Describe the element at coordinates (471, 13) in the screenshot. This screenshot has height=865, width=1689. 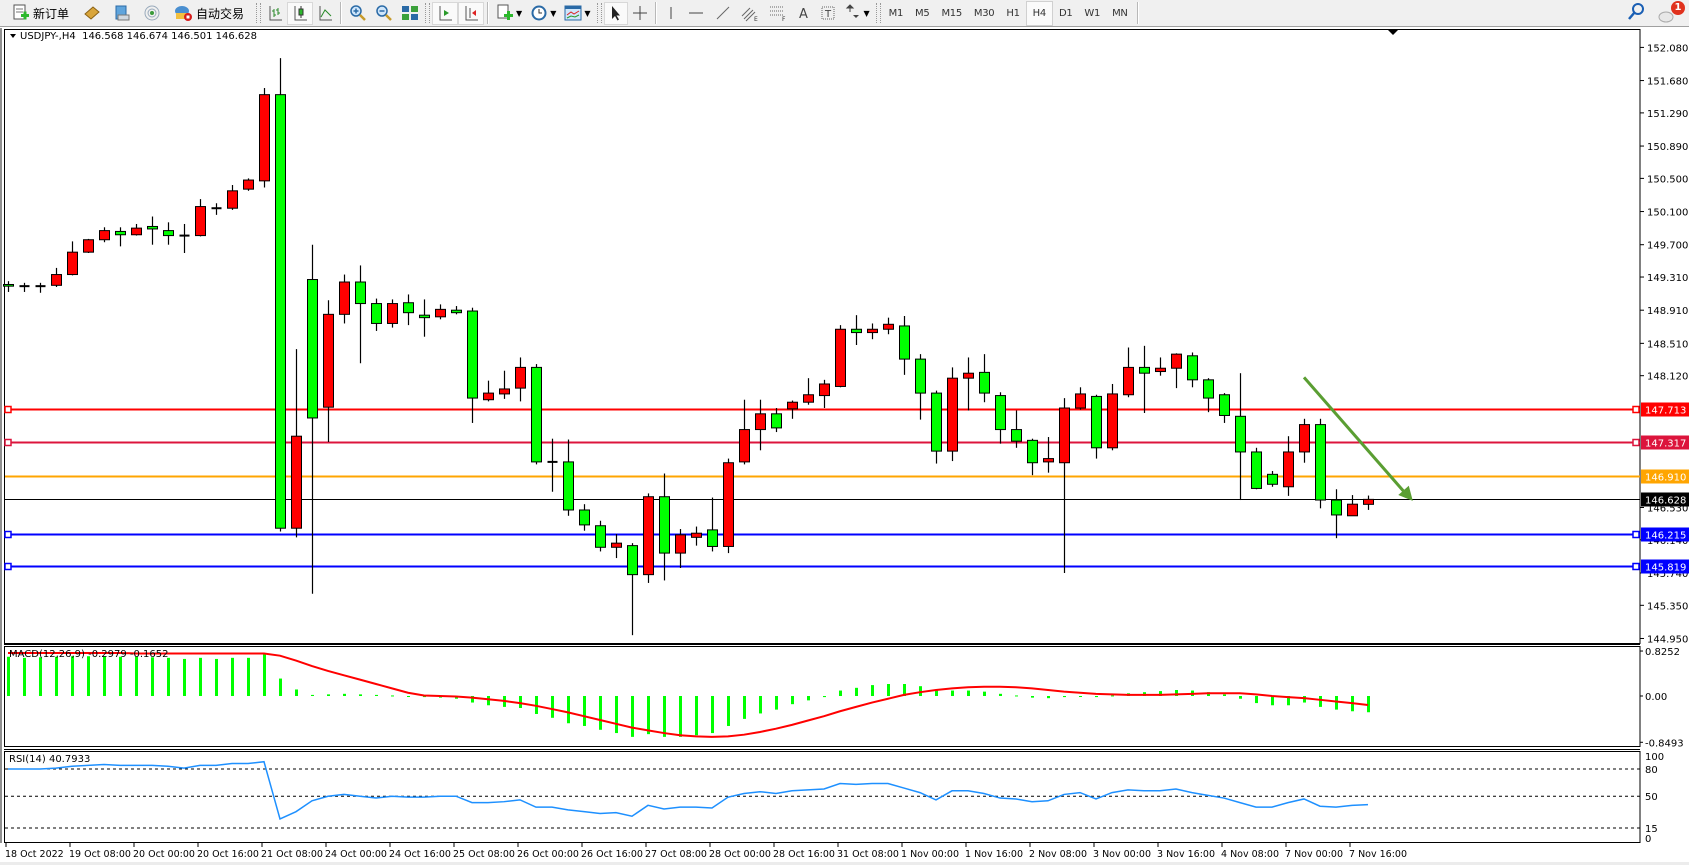
I see `chart-shift-button` at that location.